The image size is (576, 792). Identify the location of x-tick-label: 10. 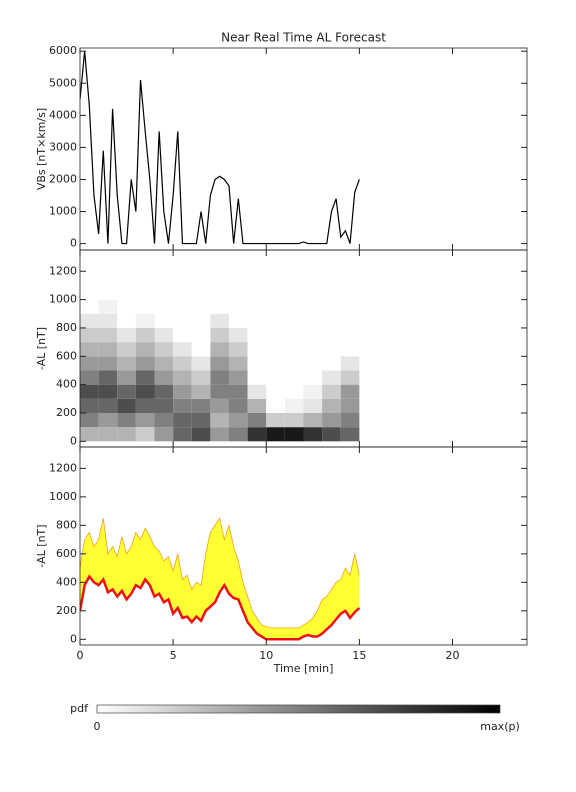
(266, 655).